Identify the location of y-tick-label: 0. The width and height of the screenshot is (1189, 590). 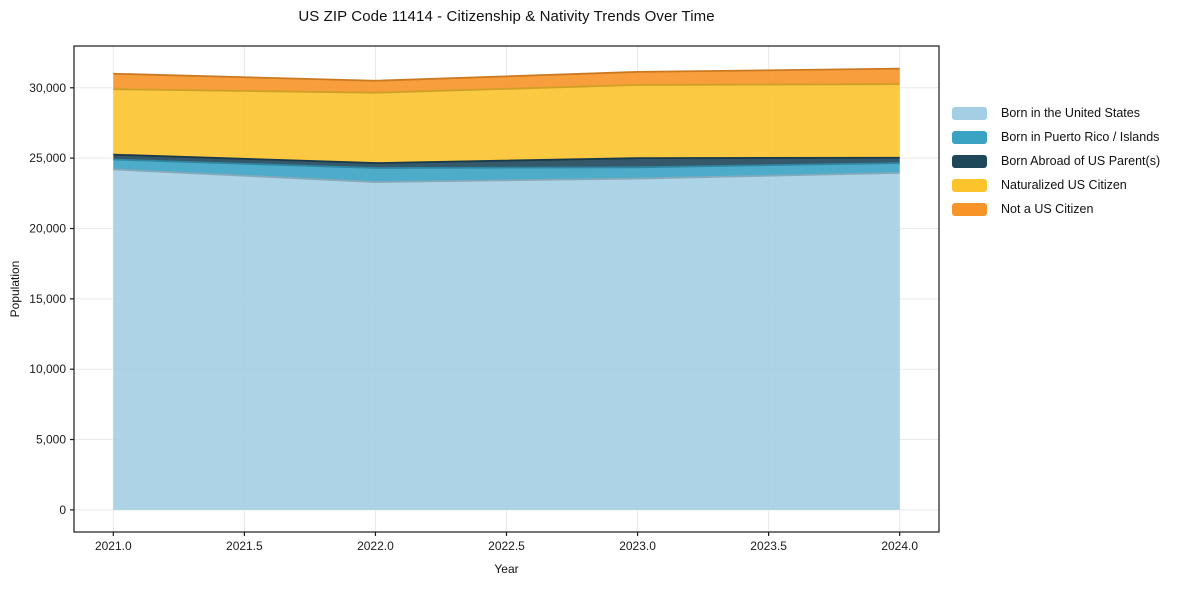
(62, 510).